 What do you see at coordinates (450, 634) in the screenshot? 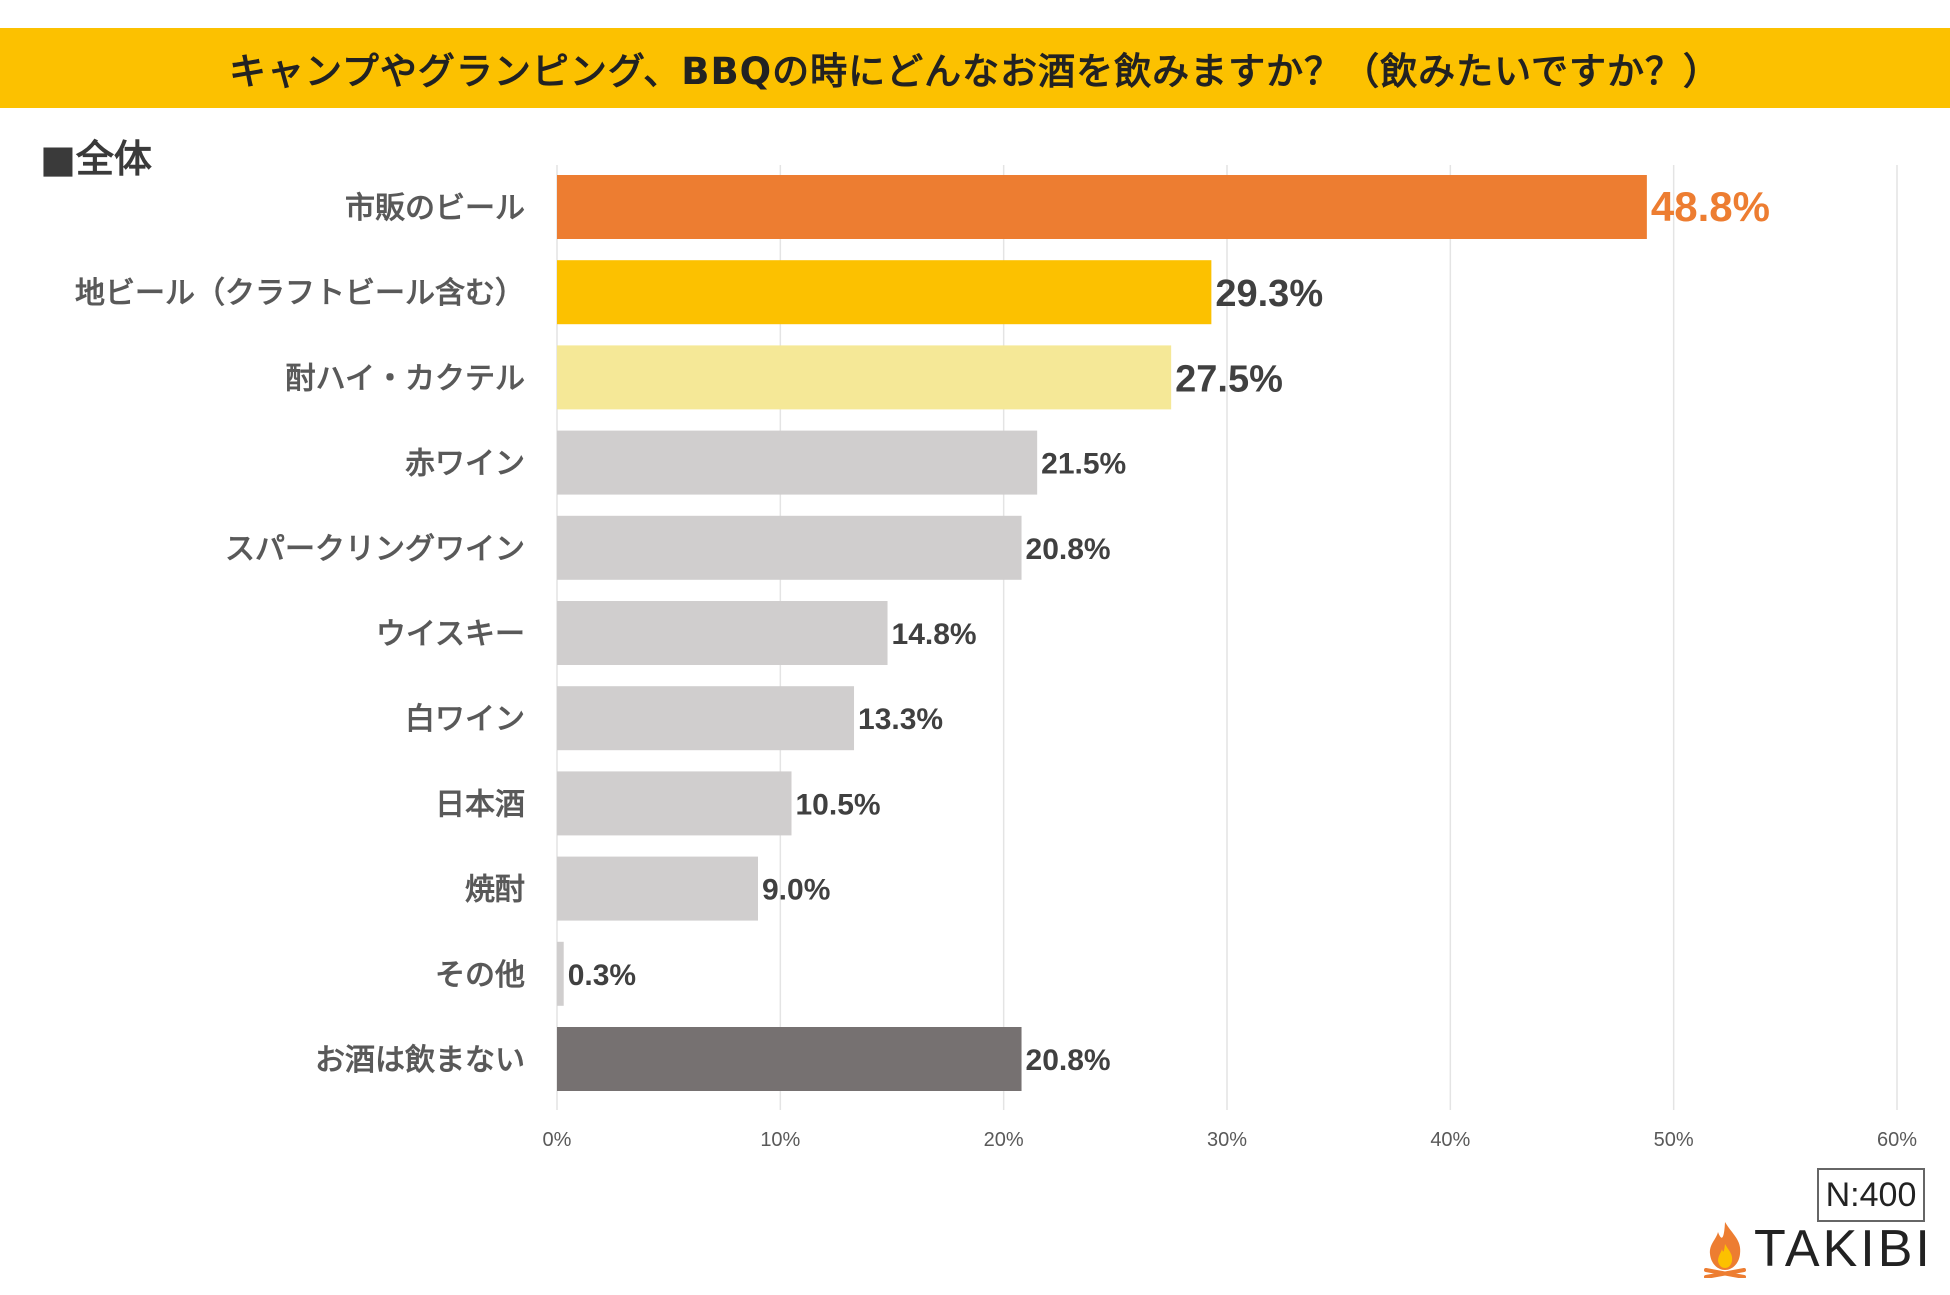
I see `category-label: ウイスキー` at bounding box center [450, 634].